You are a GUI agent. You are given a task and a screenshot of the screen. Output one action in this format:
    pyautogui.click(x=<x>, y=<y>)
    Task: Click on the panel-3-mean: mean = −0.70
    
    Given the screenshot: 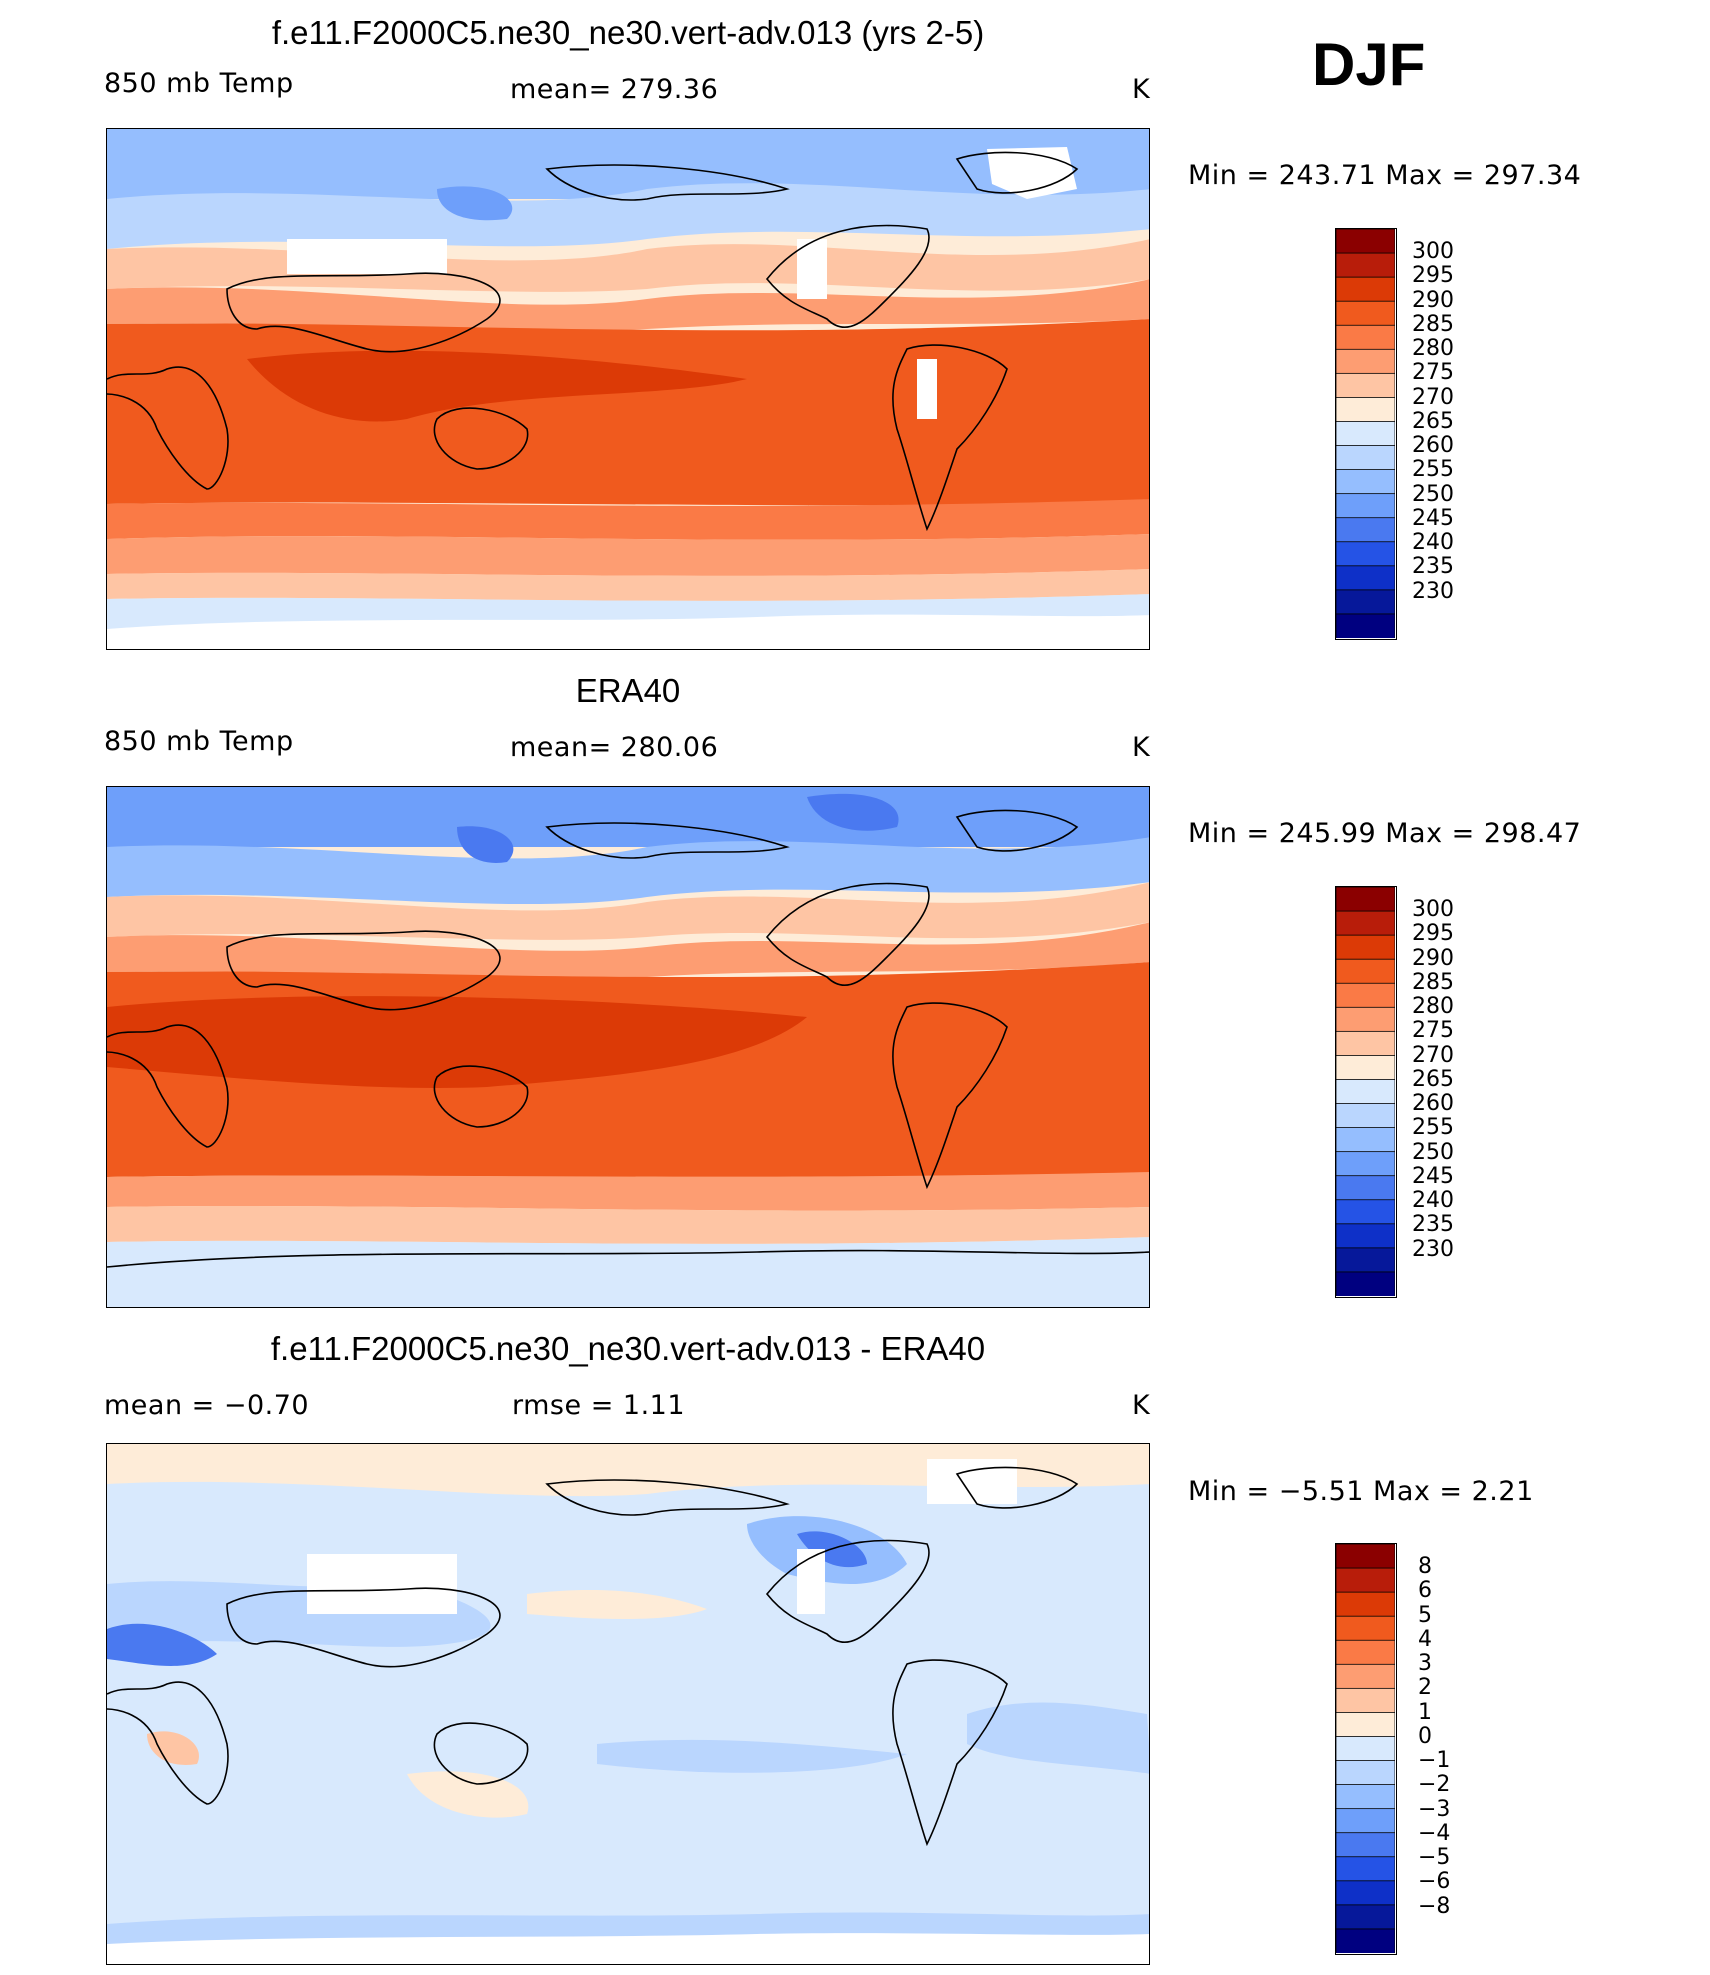 What is the action you would take?
    pyautogui.click(x=207, y=1405)
    